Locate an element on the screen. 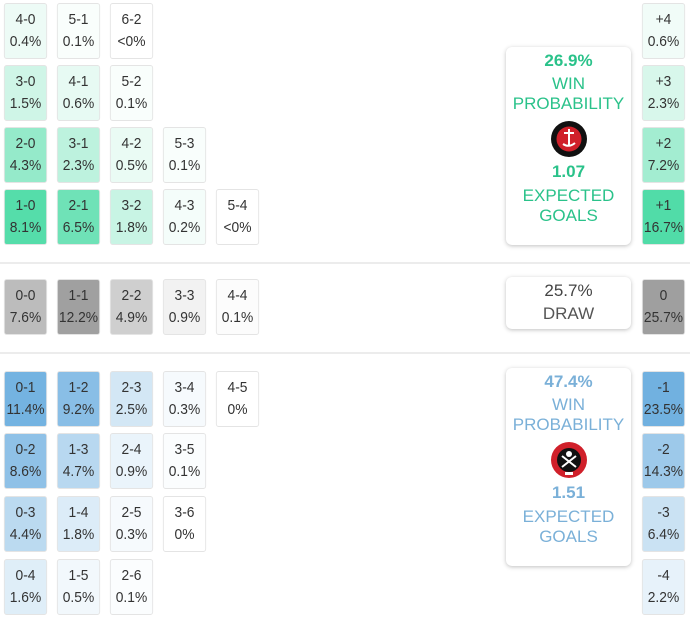 Image resolution: width=690 pixels, height=619 pixels. score-cell: 3-3 0.9% is located at coordinates (184, 307).